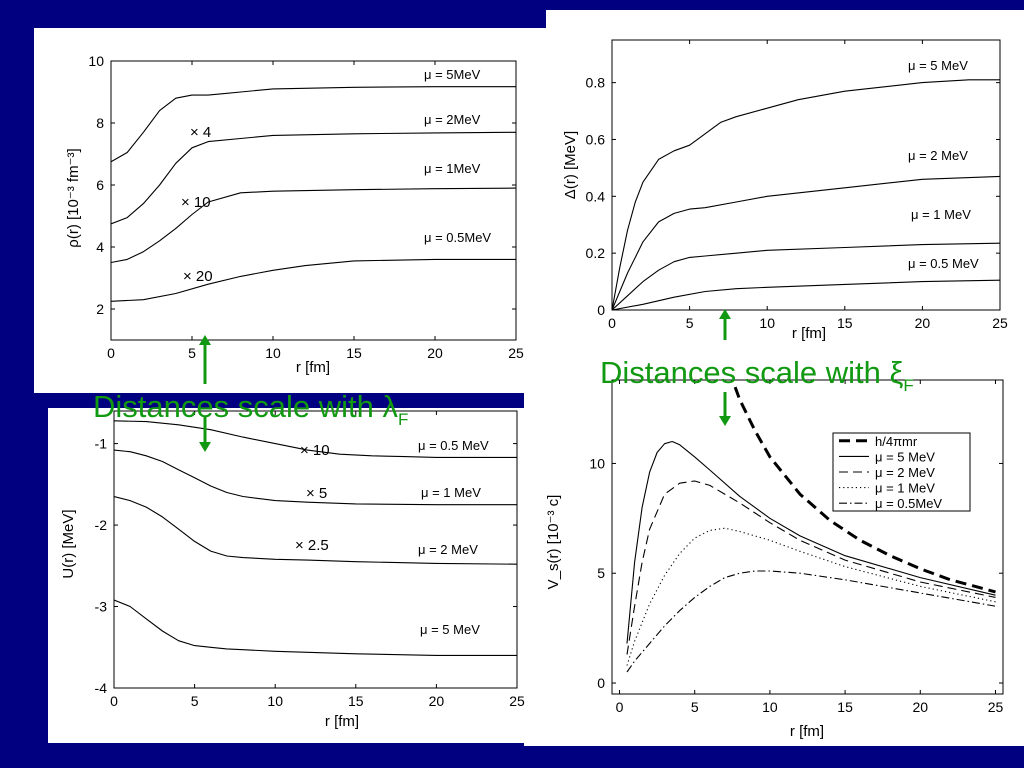 This screenshot has height=768, width=1024. I want to click on y-tick-label: -1, so click(101, 444).